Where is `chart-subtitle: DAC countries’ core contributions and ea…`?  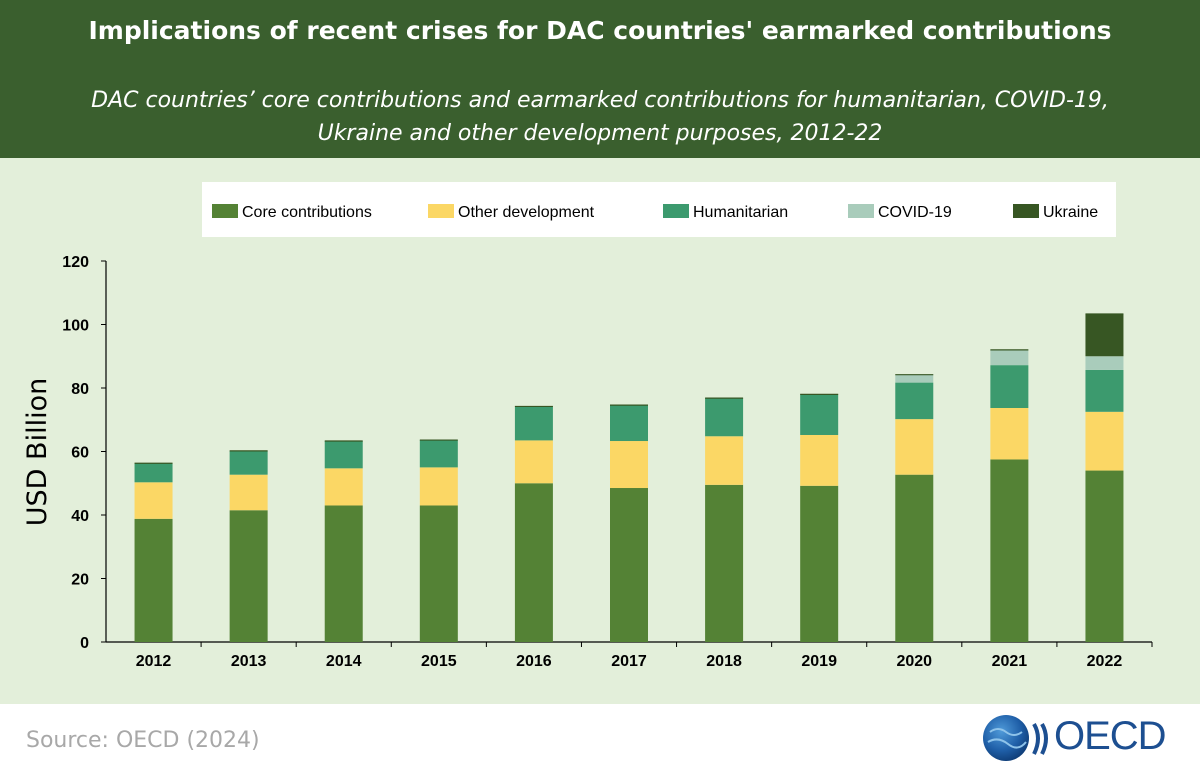 chart-subtitle: DAC countries’ core contributions and ea… is located at coordinates (600, 117).